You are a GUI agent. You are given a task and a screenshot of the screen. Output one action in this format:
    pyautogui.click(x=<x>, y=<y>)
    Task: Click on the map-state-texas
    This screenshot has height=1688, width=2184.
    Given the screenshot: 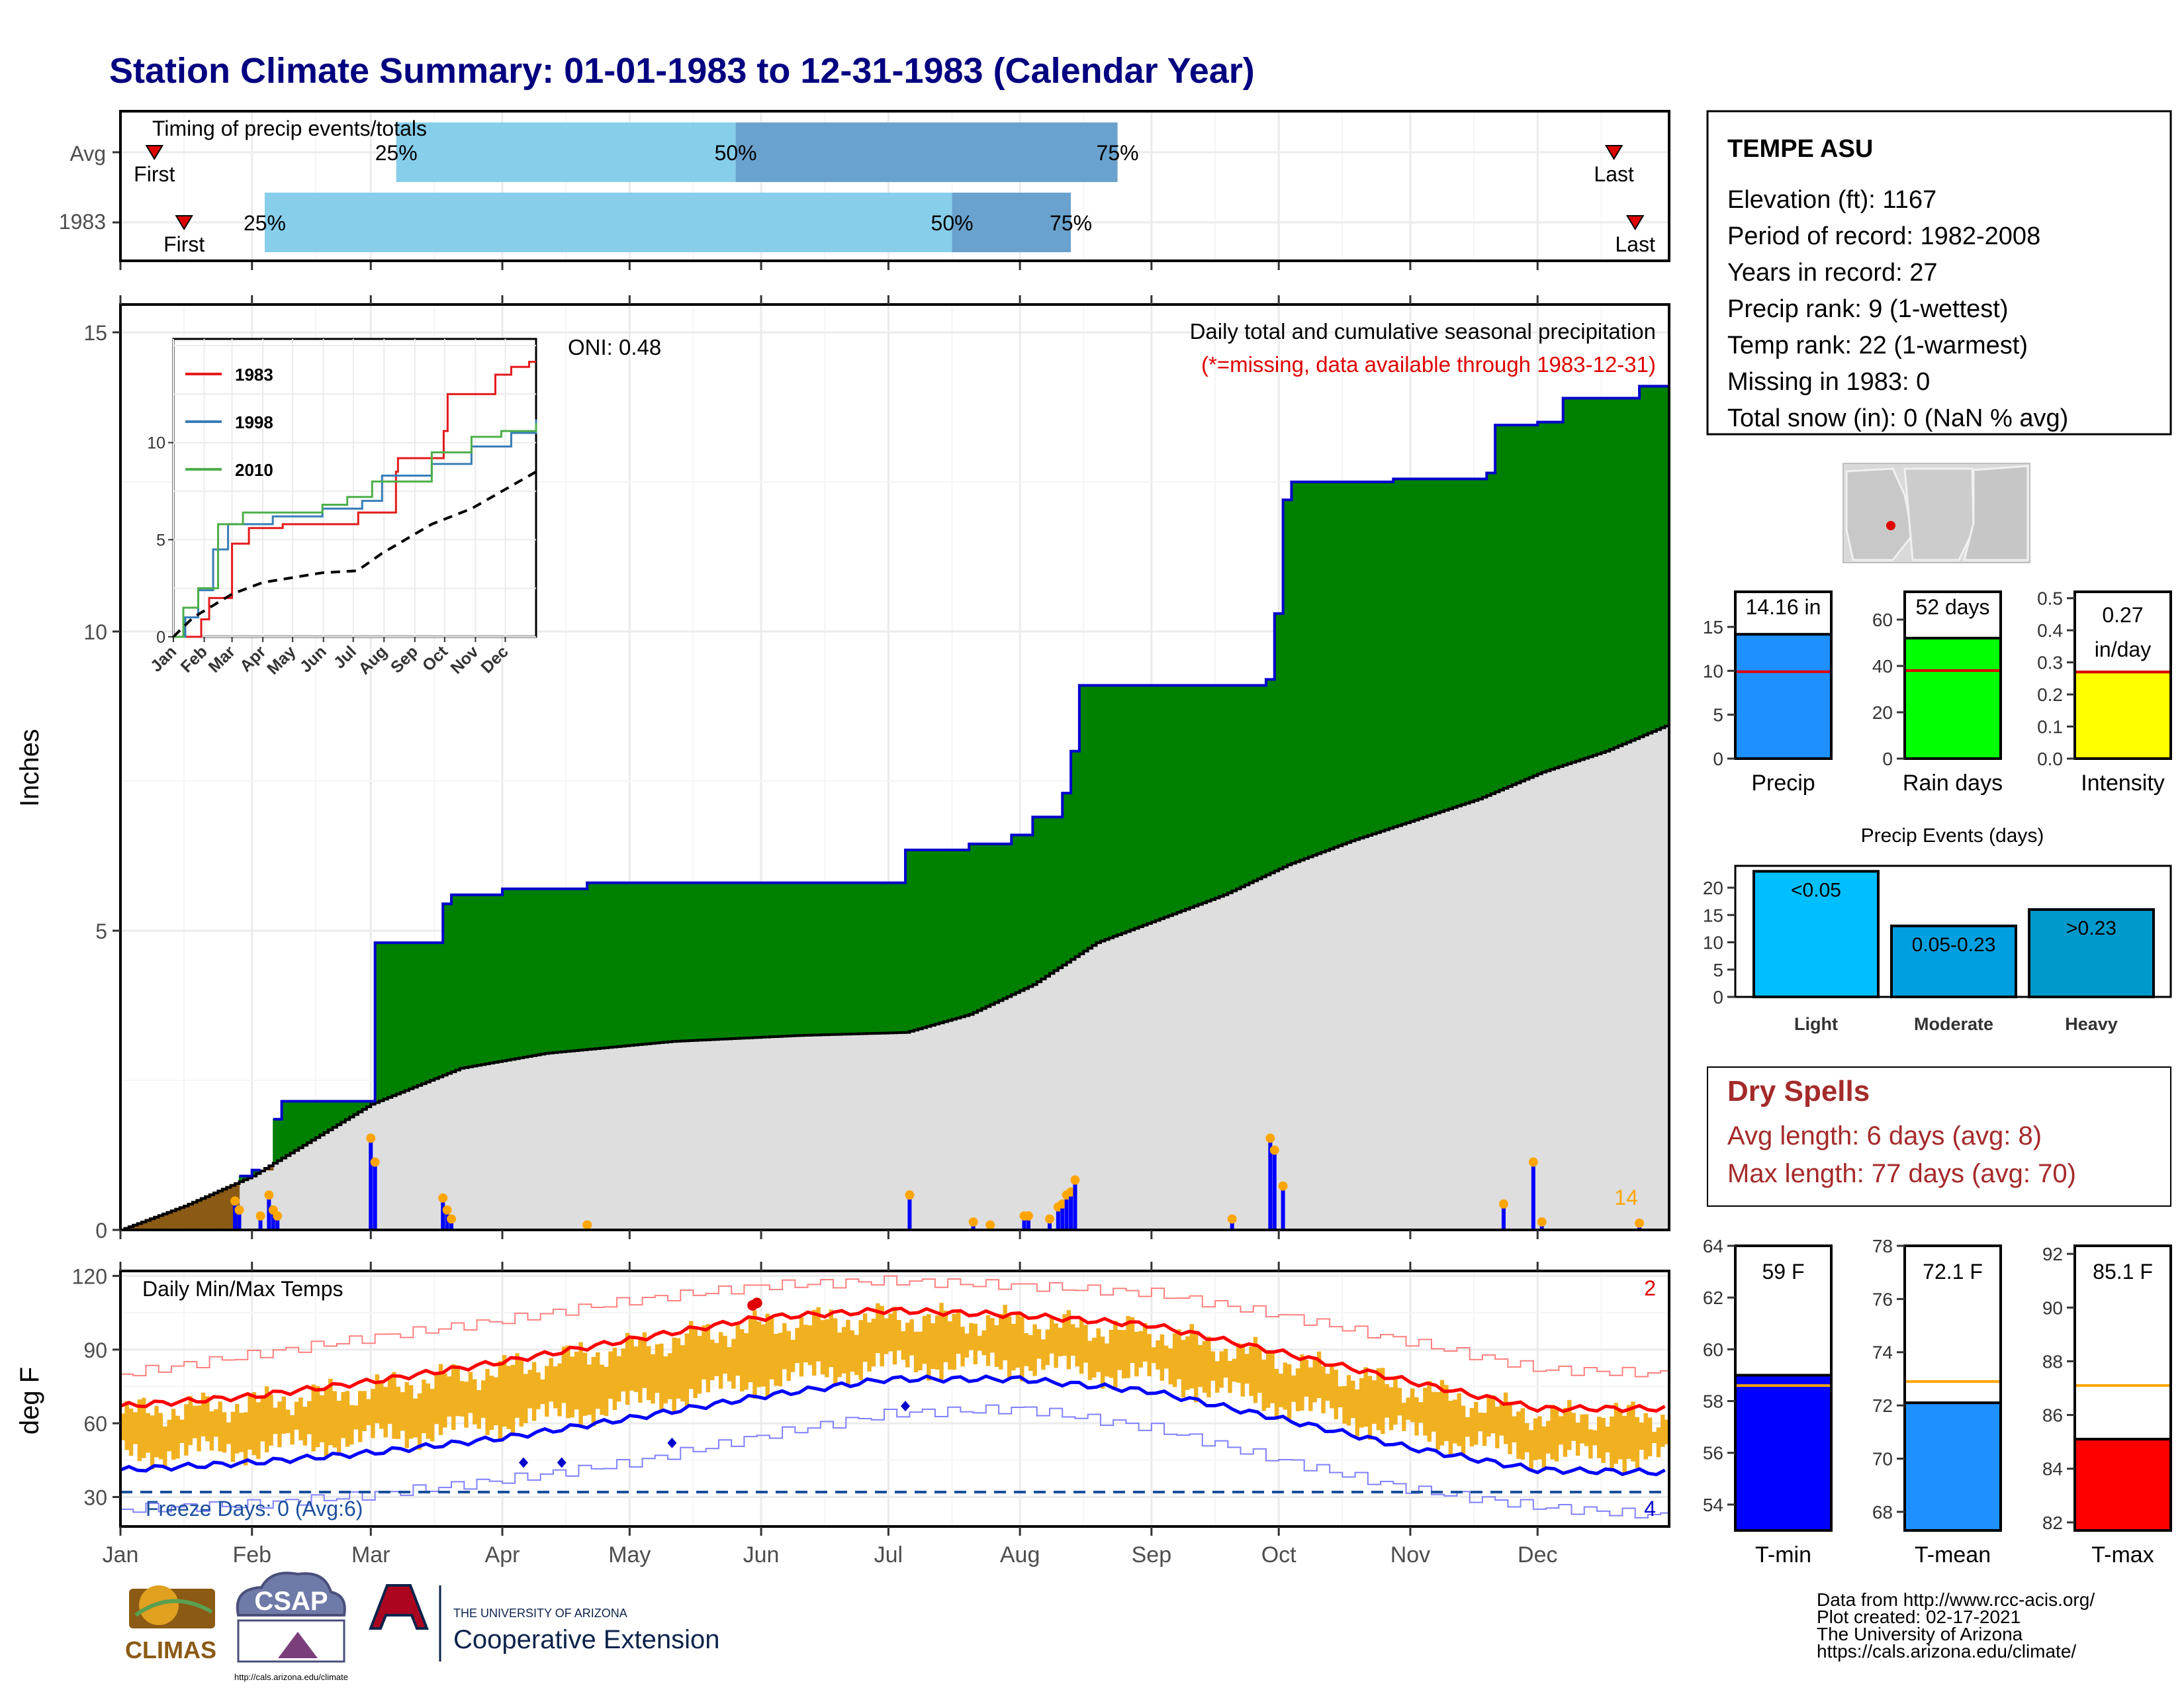 What is the action you would take?
    pyautogui.click(x=1996, y=513)
    